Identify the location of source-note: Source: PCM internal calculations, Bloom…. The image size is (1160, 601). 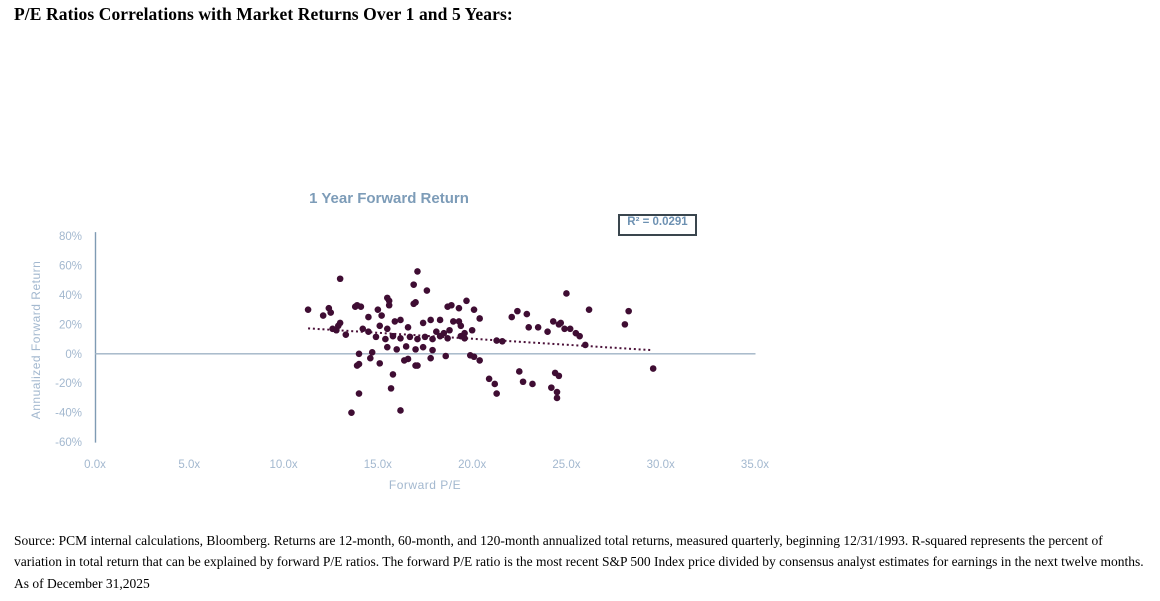
(579, 562).